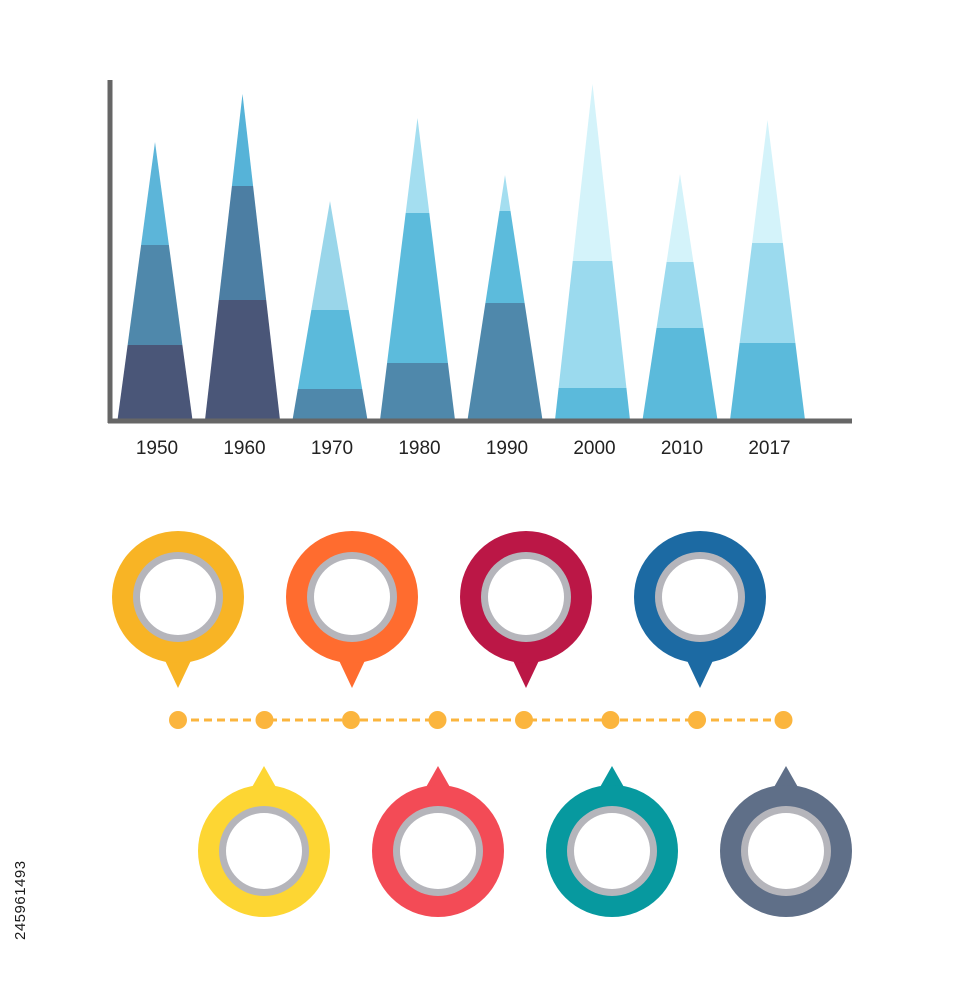 Image resolution: width=961 pixels, height=1000 pixels. What do you see at coordinates (481, 720) in the screenshot?
I see `timeline` at bounding box center [481, 720].